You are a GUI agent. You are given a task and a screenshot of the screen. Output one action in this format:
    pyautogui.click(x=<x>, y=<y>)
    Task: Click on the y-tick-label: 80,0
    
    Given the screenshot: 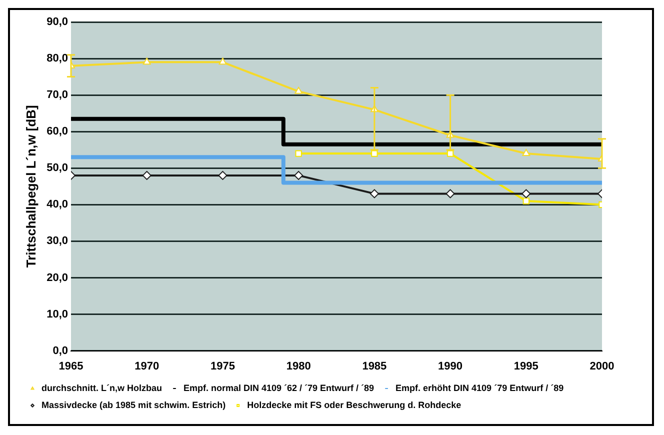 What is the action you would take?
    pyautogui.click(x=57, y=58)
    